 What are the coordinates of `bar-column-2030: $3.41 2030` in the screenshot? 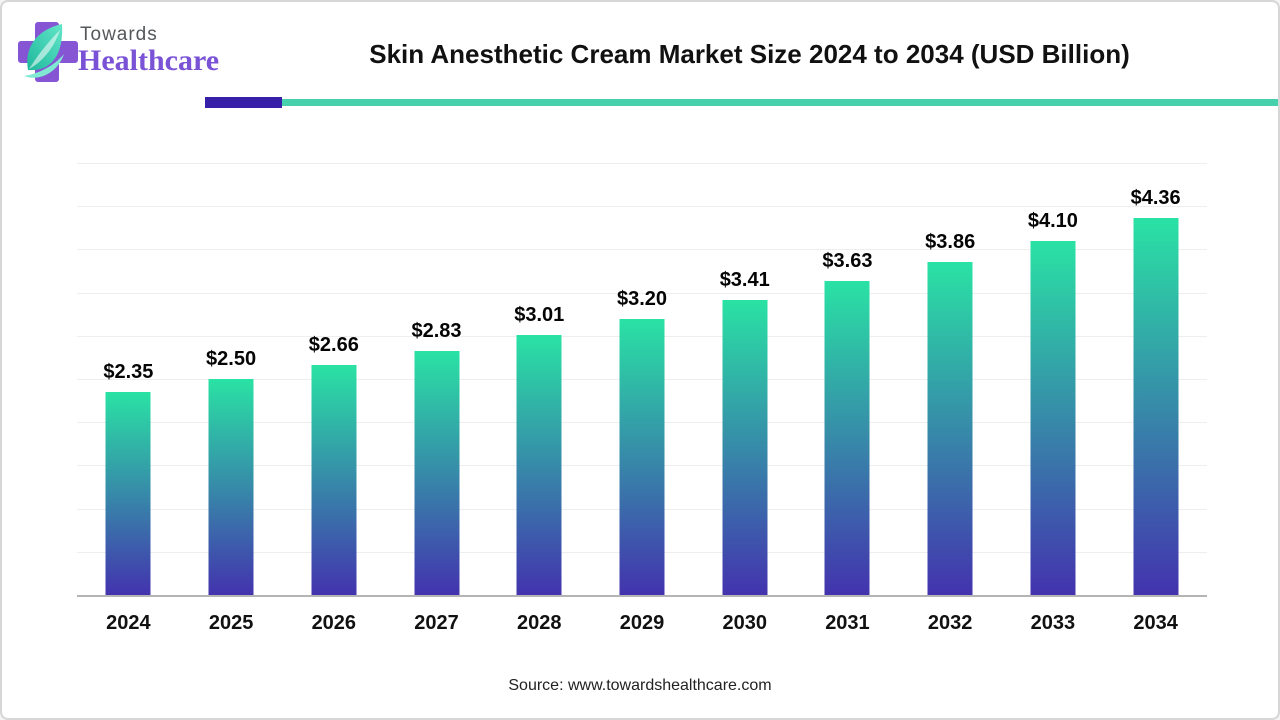 It's located at (744, 399).